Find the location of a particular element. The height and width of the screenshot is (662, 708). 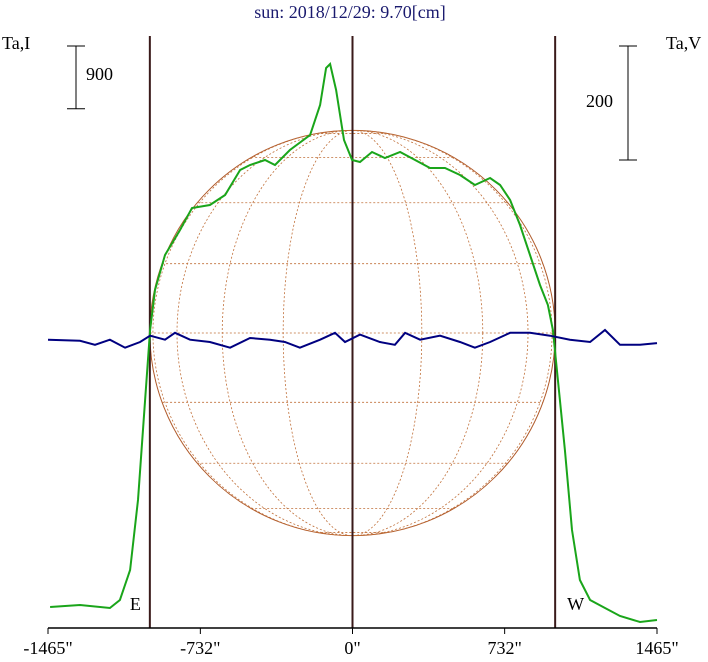

limb-label: W is located at coordinates (575, 604).